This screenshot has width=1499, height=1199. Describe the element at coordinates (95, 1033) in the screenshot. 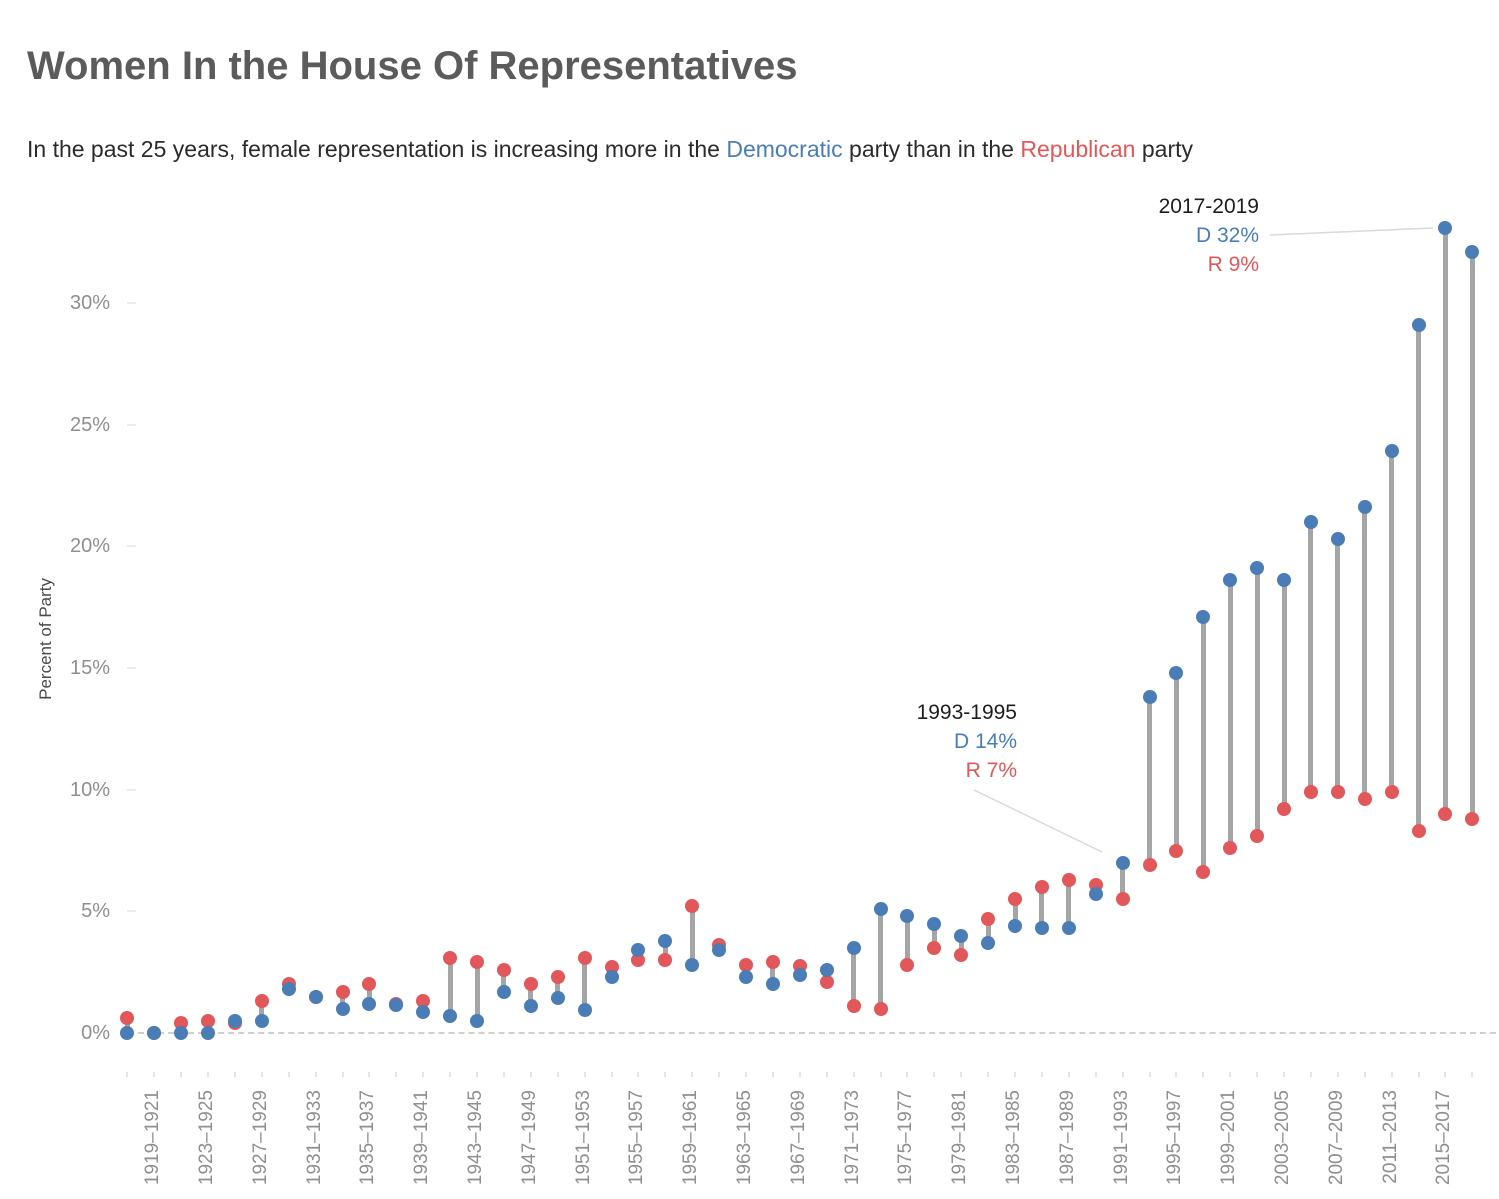

I see `y-tick-label: 0%` at that location.